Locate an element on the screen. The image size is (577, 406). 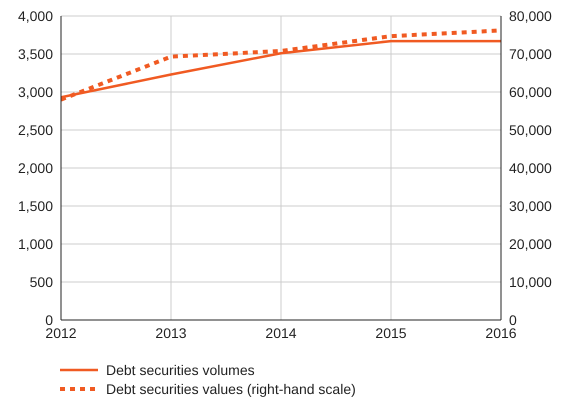
y-tick-label: 3,000 is located at coordinates (36, 92).